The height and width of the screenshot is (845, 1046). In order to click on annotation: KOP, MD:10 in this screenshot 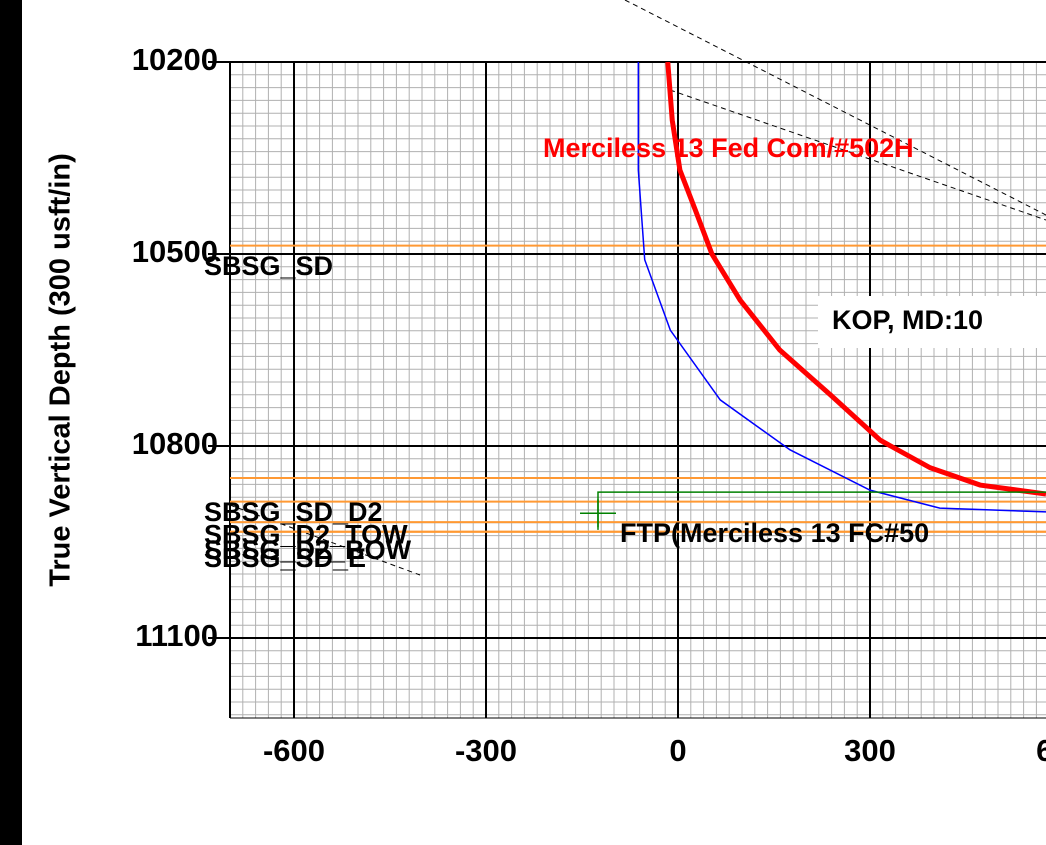, I will do `click(907, 320)`.